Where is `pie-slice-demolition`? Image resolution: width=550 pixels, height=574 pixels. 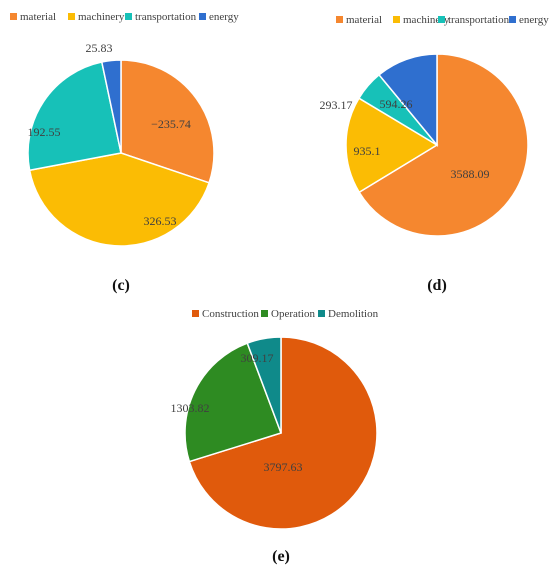
pie-slice-demolition is located at coordinates (264, 385).